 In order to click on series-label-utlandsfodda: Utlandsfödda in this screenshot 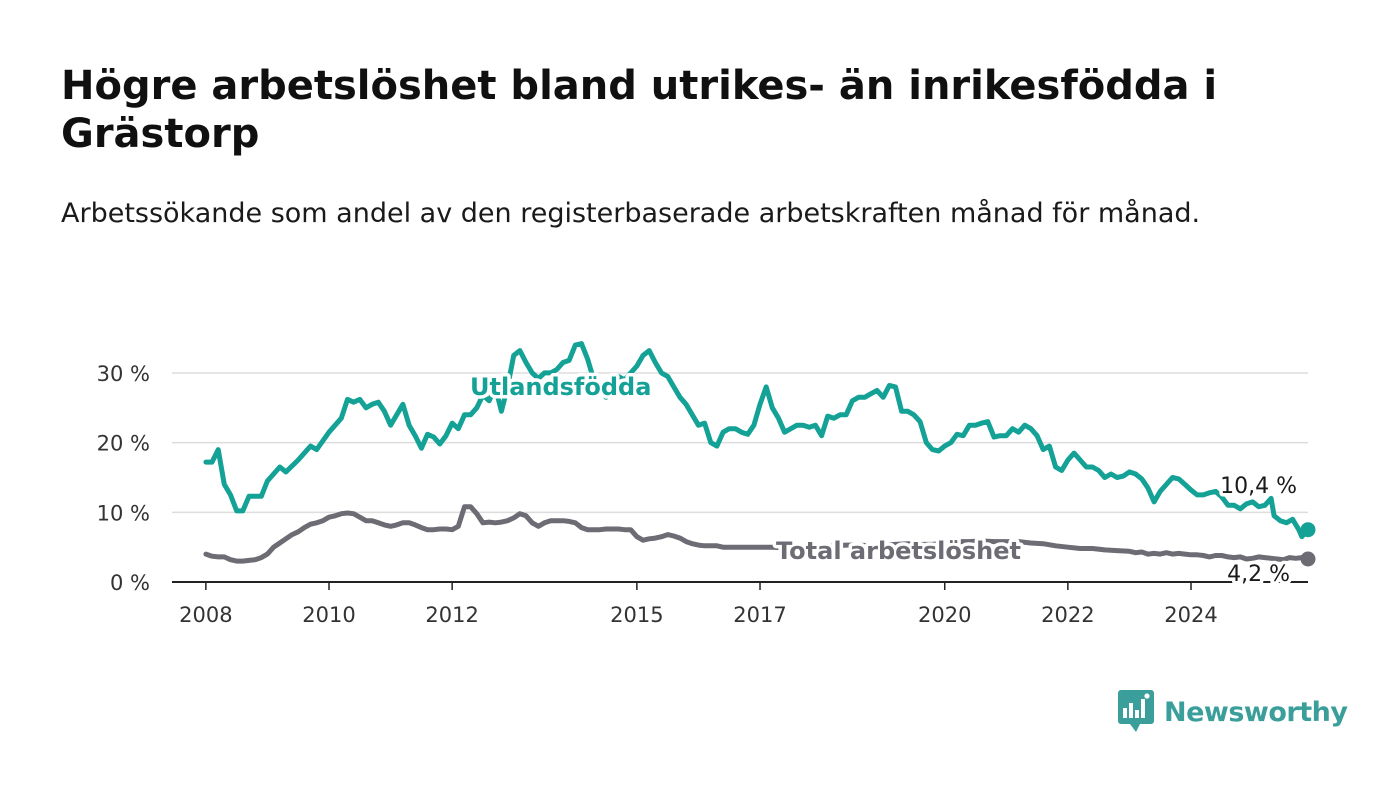, I will do `click(560, 387)`.